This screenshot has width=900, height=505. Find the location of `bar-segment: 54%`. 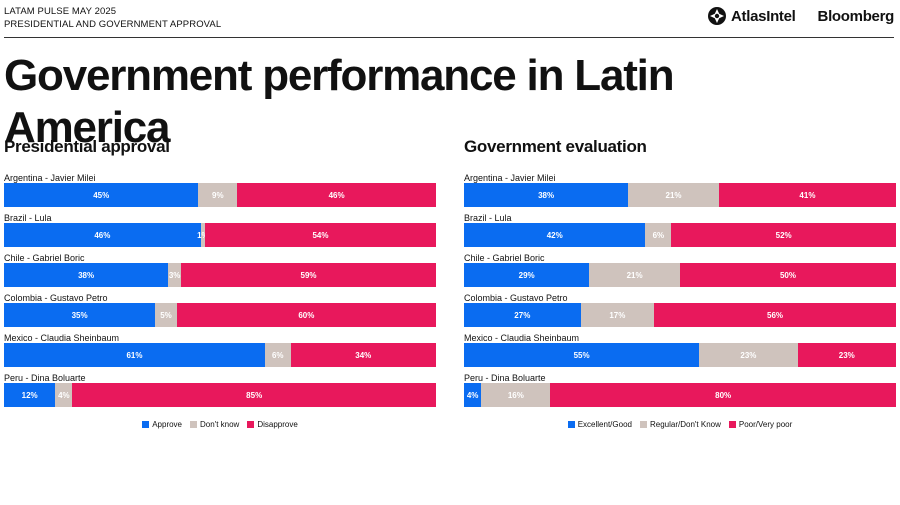

bar-segment: 54% is located at coordinates (320, 235).